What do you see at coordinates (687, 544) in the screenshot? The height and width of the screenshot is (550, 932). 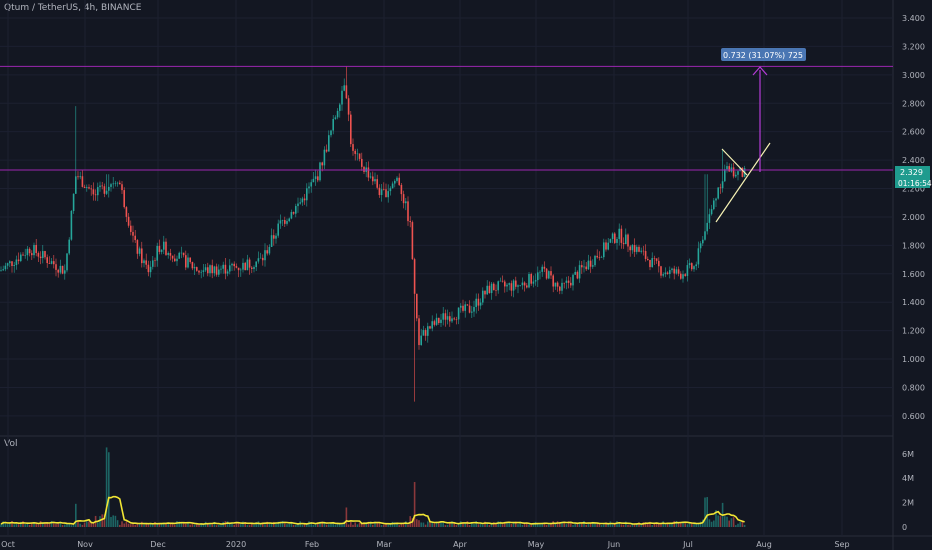 I see `time-tick-label: Jul` at bounding box center [687, 544].